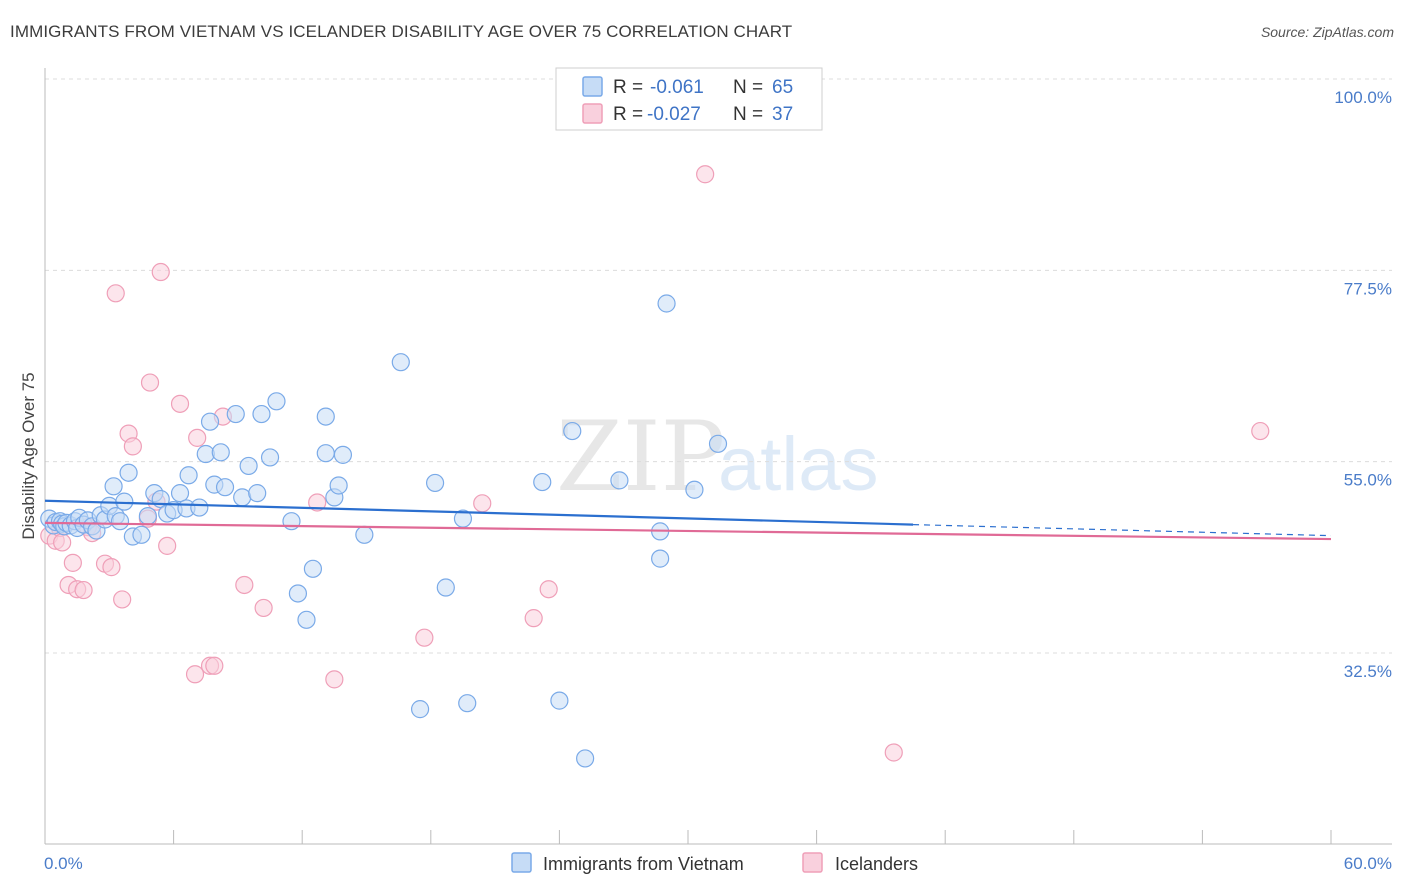 The width and height of the screenshot is (1406, 892). What do you see at coordinates (1363, 97) in the screenshot?
I see `y-tick-label-3: 100.0%` at bounding box center [1363, 97].